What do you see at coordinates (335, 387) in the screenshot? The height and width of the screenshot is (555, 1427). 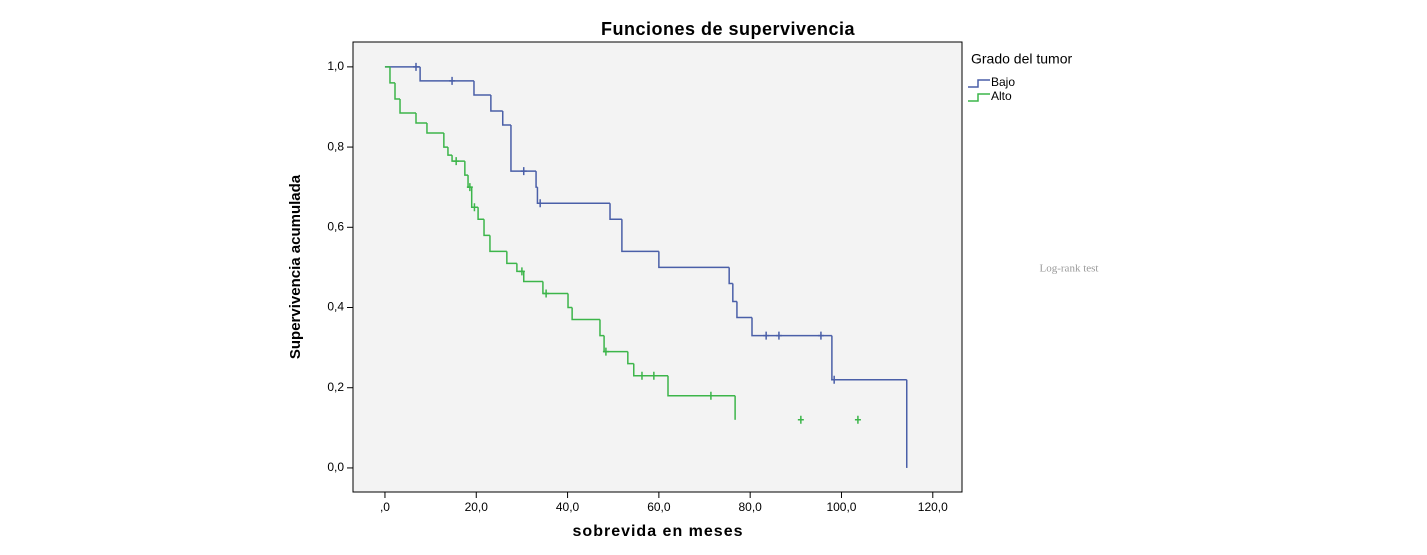 I see `y-tick-label: 0,2` at bounding box center [335, 387].